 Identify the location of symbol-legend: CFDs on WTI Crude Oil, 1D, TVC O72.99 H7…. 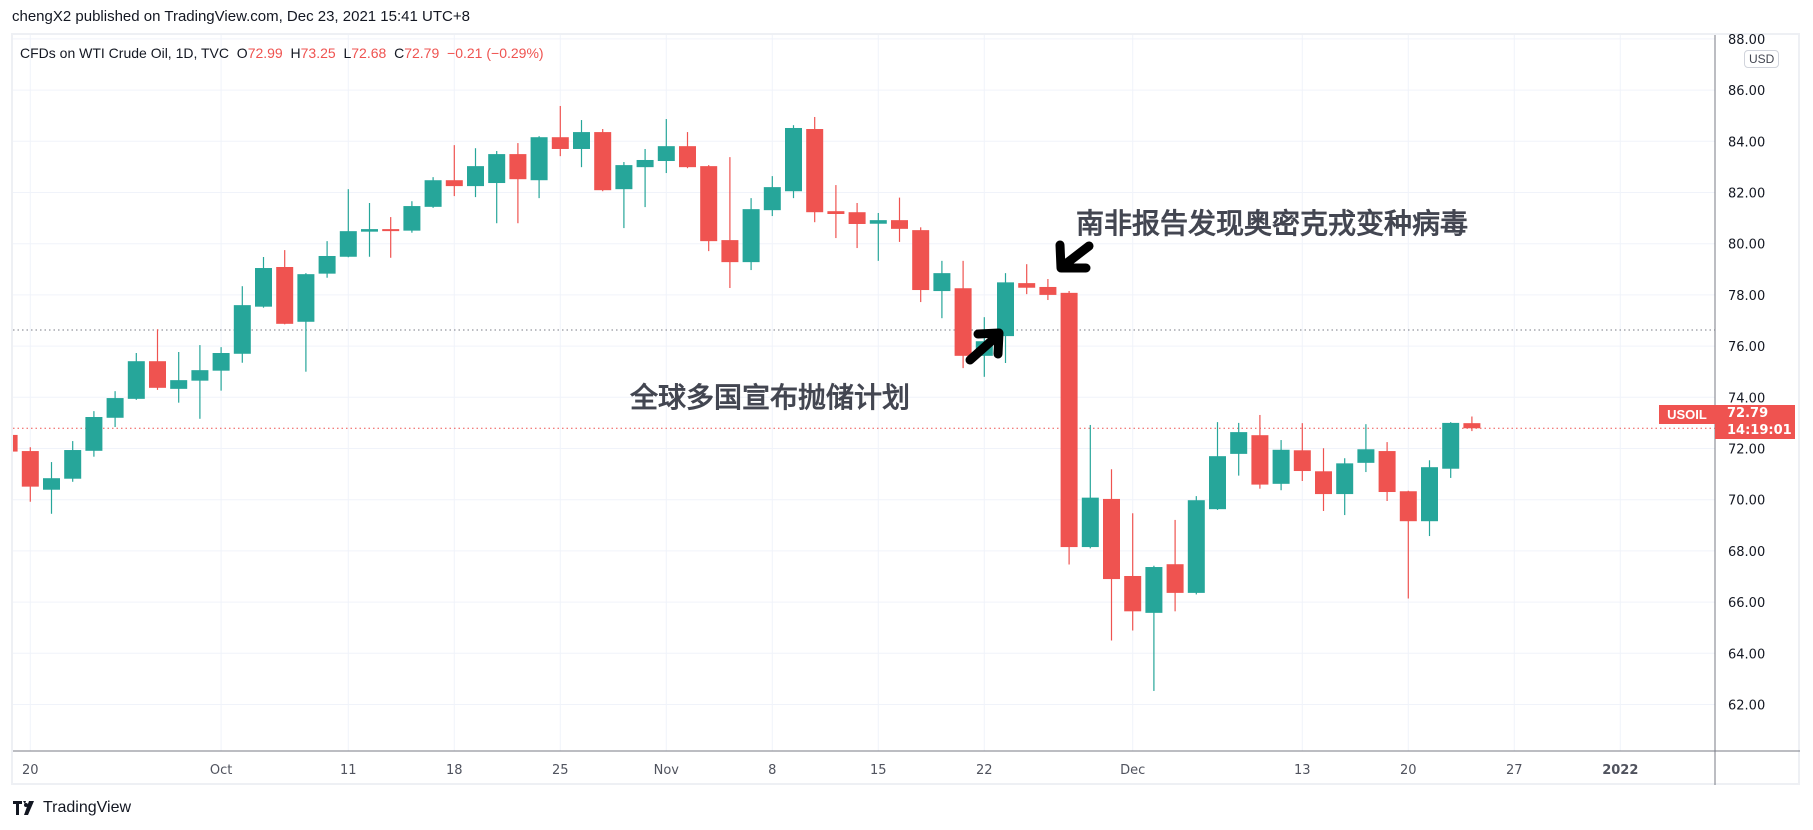
(282, 53).